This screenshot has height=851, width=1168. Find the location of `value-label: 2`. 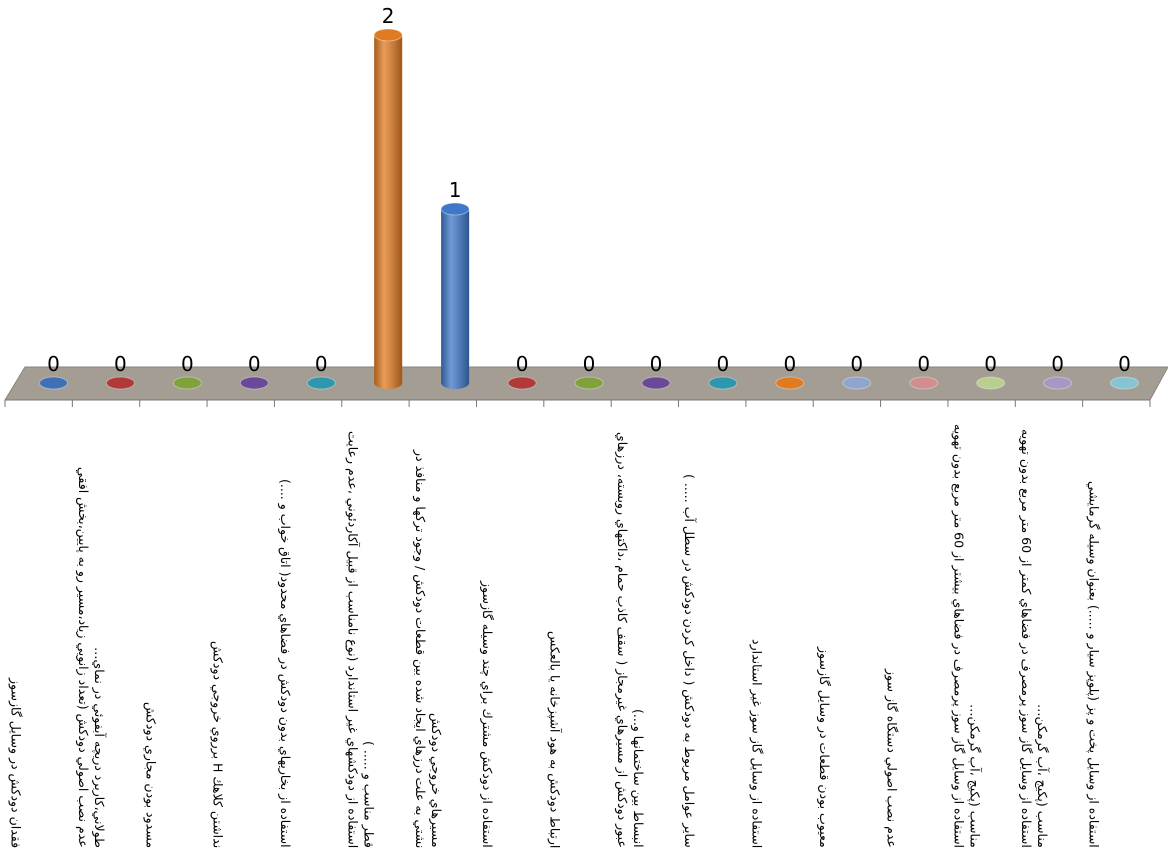

value-label: 2 is located at coordinates (388, 16).